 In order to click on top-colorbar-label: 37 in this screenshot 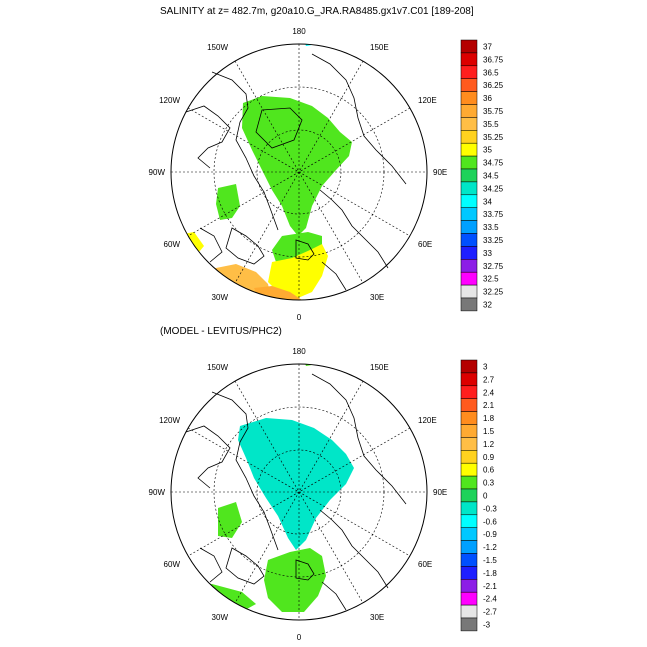, I will do `click(487, 46)`.